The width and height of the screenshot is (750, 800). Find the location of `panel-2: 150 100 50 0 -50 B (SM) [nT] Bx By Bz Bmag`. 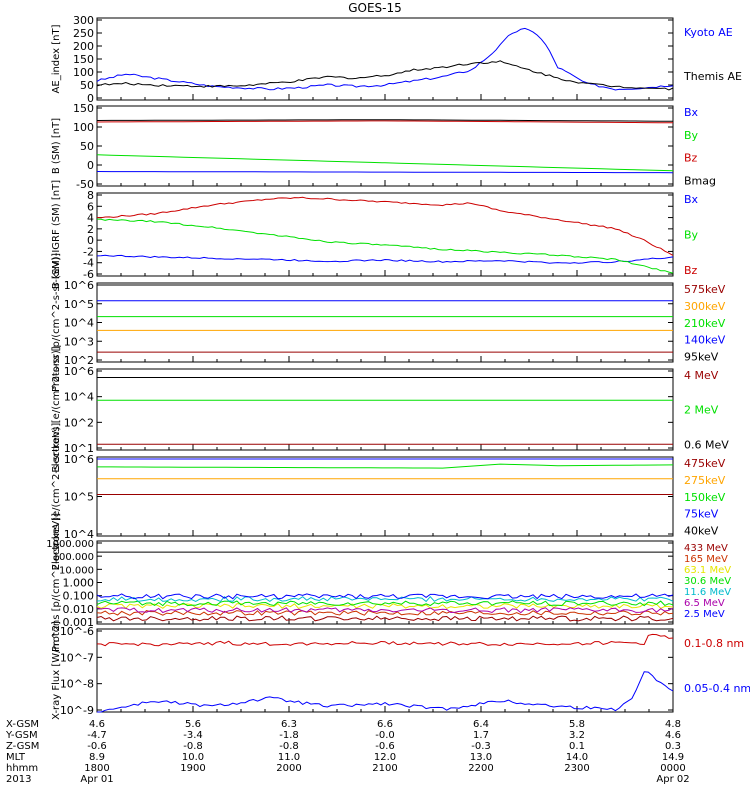

panel-2: 150 100 50 0 -50 B (SM) [nT] Bx By Bz Bmag is located at coordinates (383, 146).